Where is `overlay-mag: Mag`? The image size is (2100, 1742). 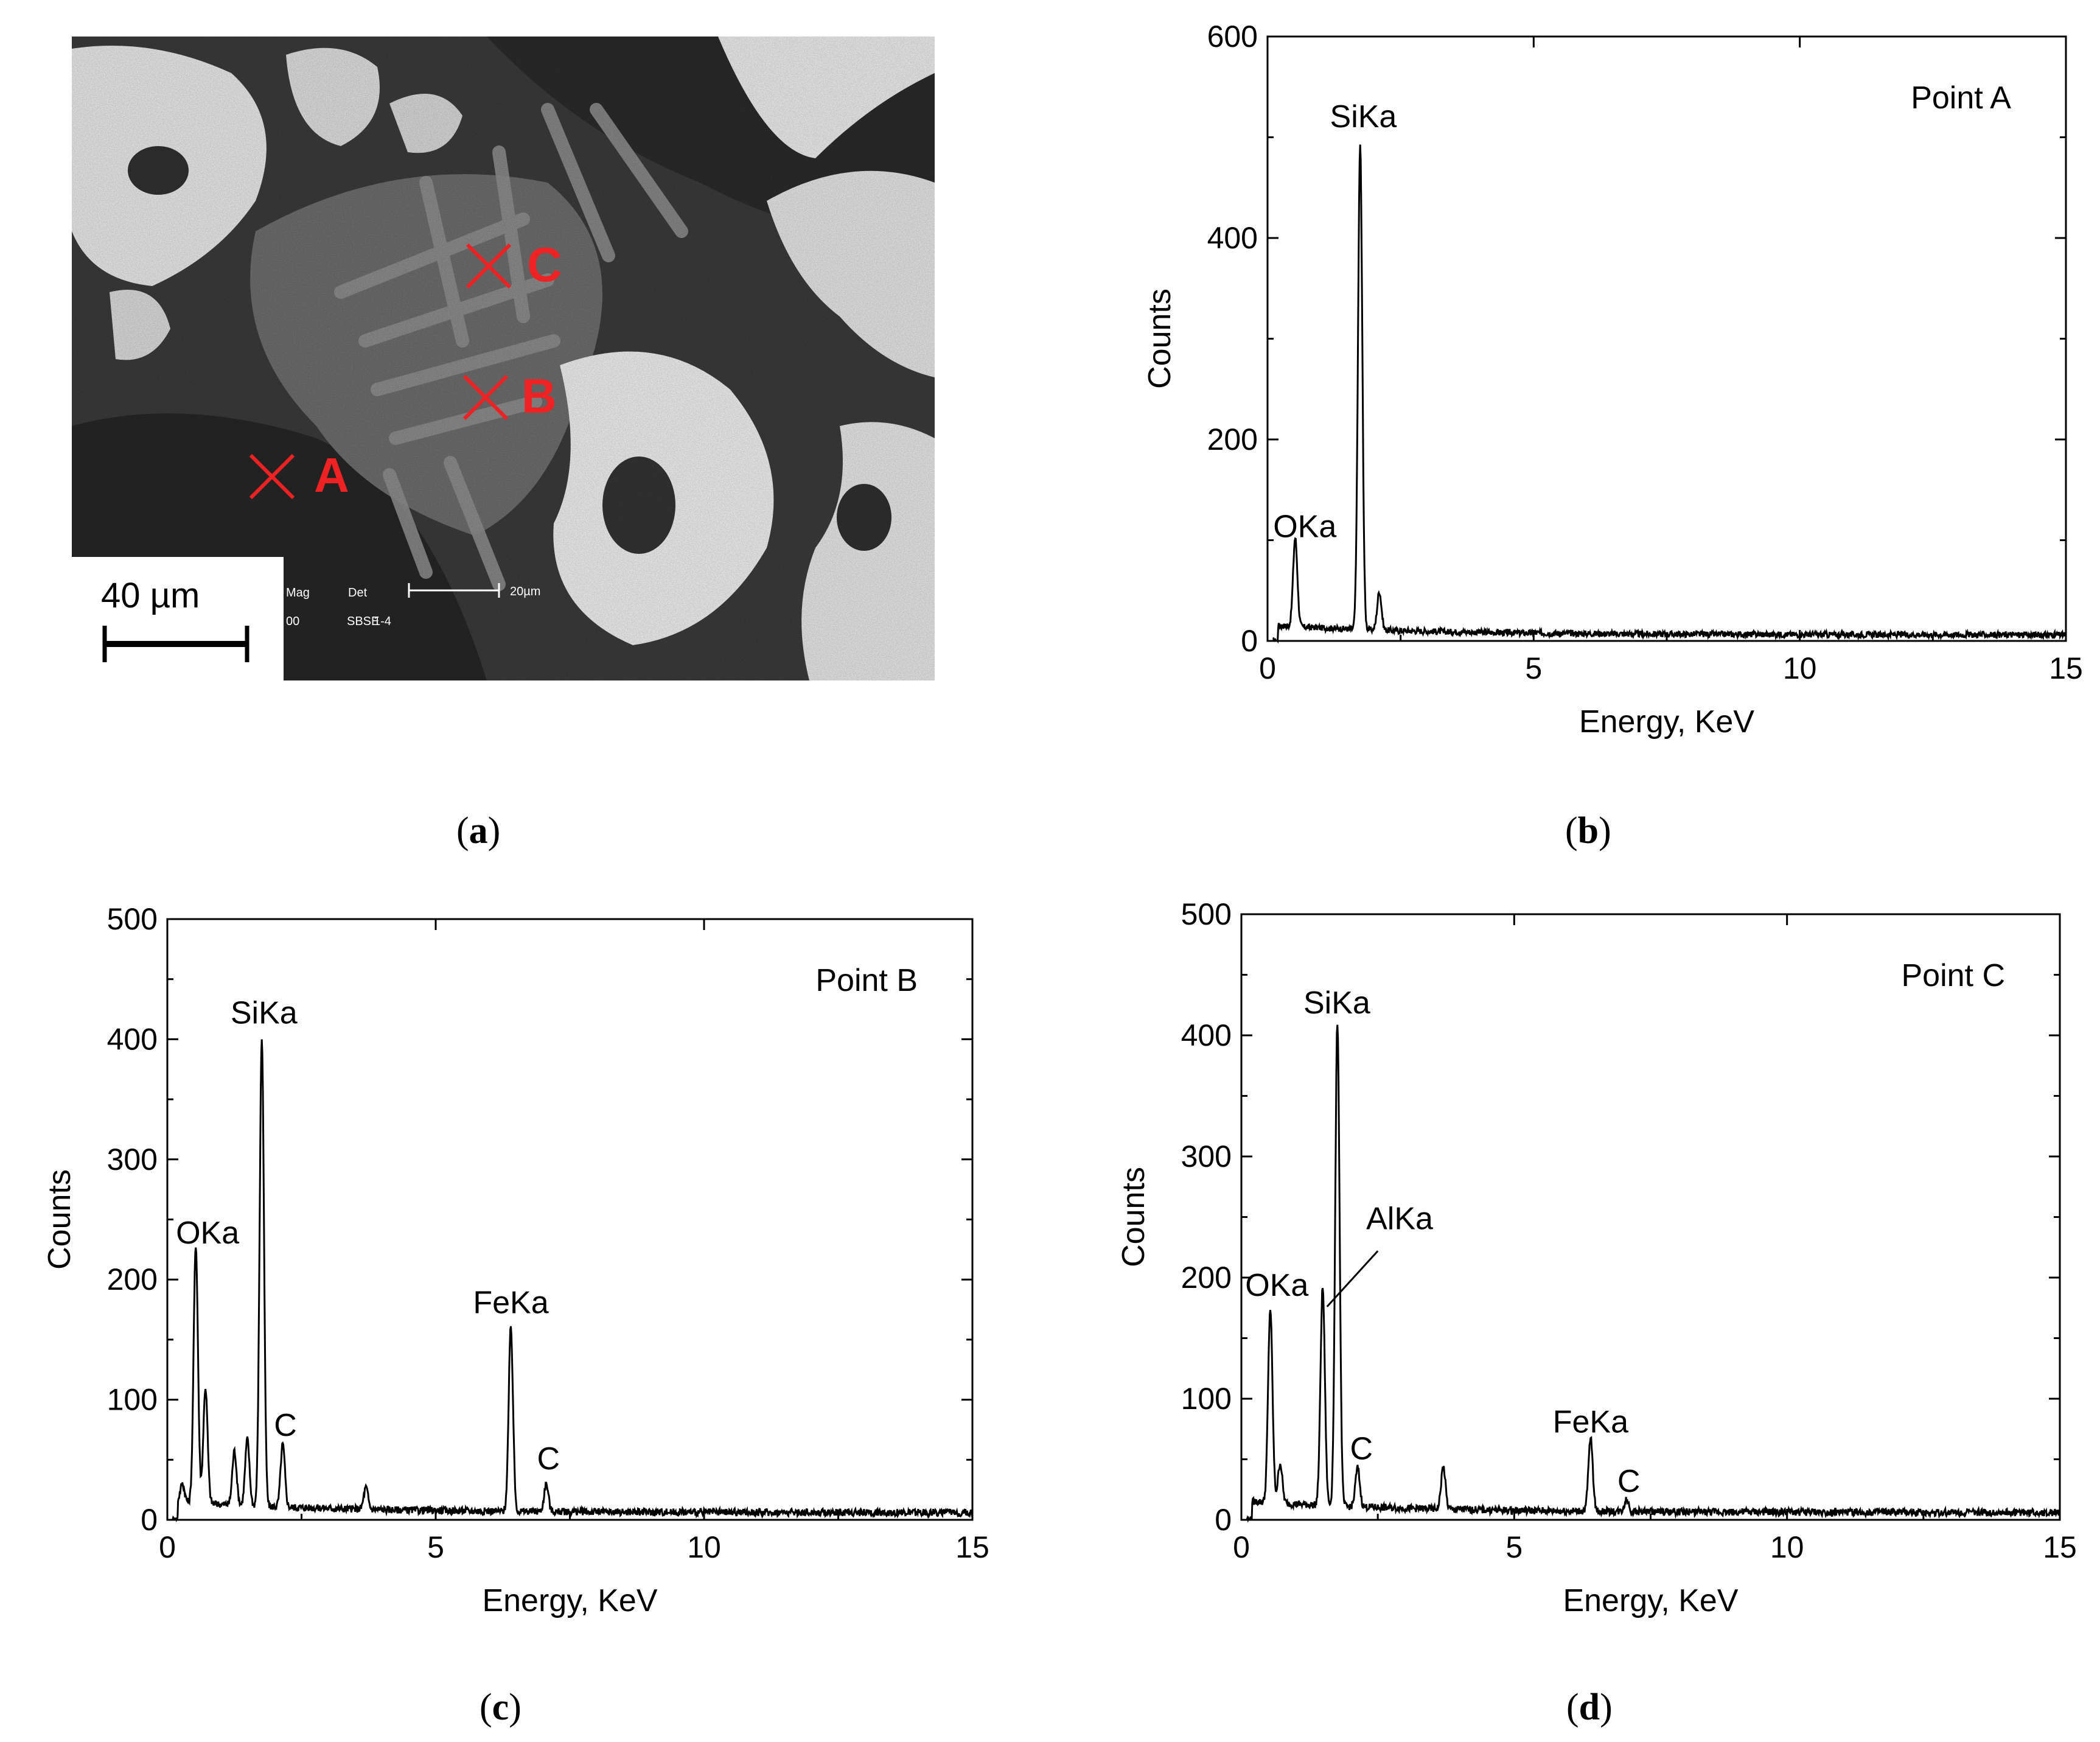
overlay-mag: Mag is located at coordinates (298, 593).